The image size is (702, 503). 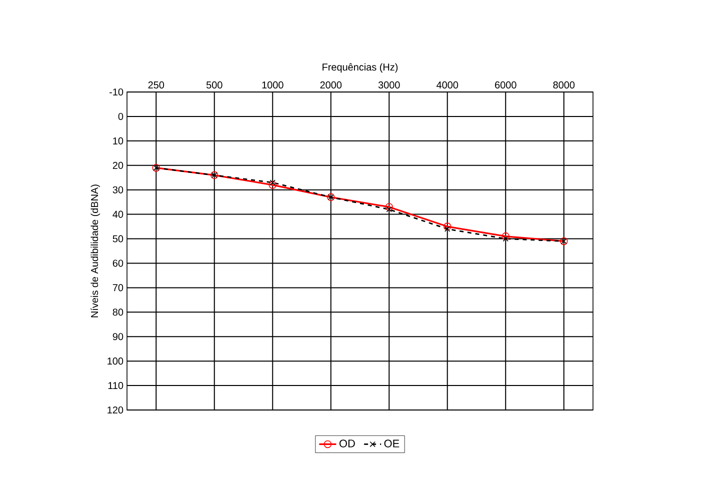 What do you see at coordinates (118, 312) in the screenshot?
I see `y-tick-label: 80` at bounding box center [118, 312].